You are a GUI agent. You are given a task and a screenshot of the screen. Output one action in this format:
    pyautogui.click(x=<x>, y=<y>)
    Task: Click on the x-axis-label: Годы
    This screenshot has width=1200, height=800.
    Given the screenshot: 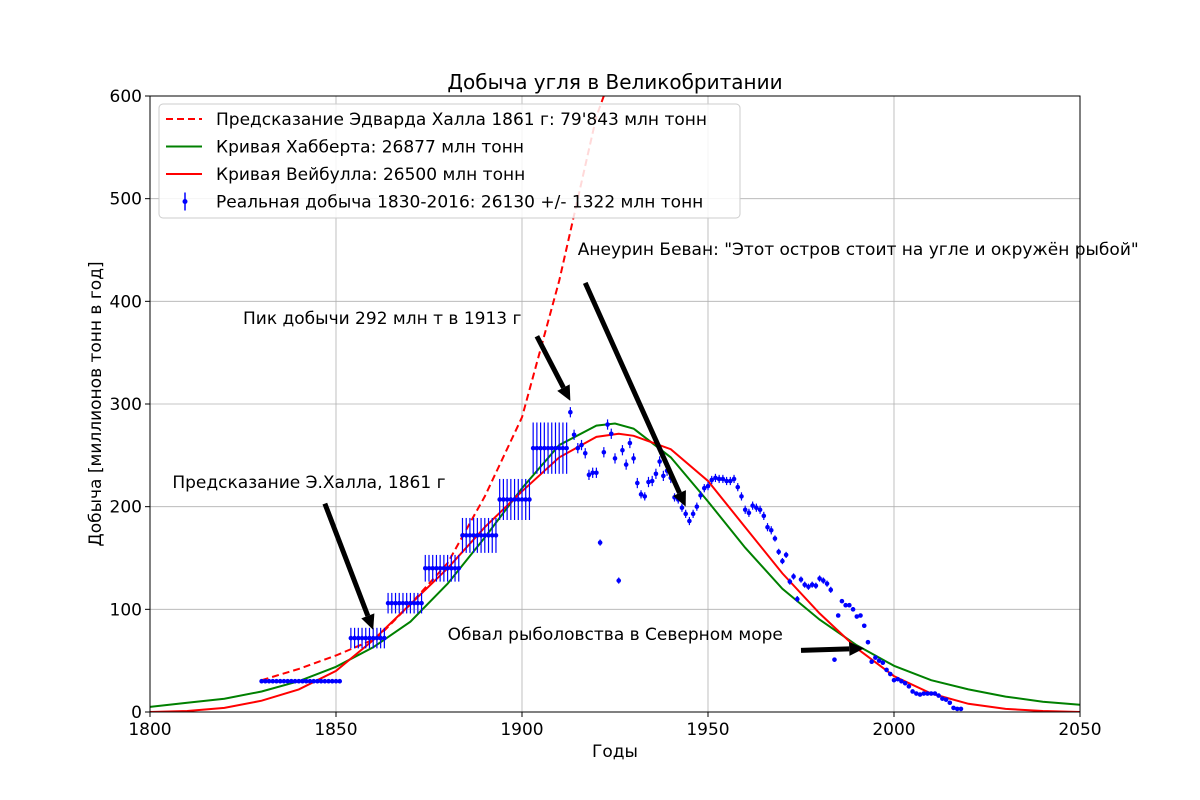 What is the action you would take?
    pyautogui.click(x=615, y=752)
    